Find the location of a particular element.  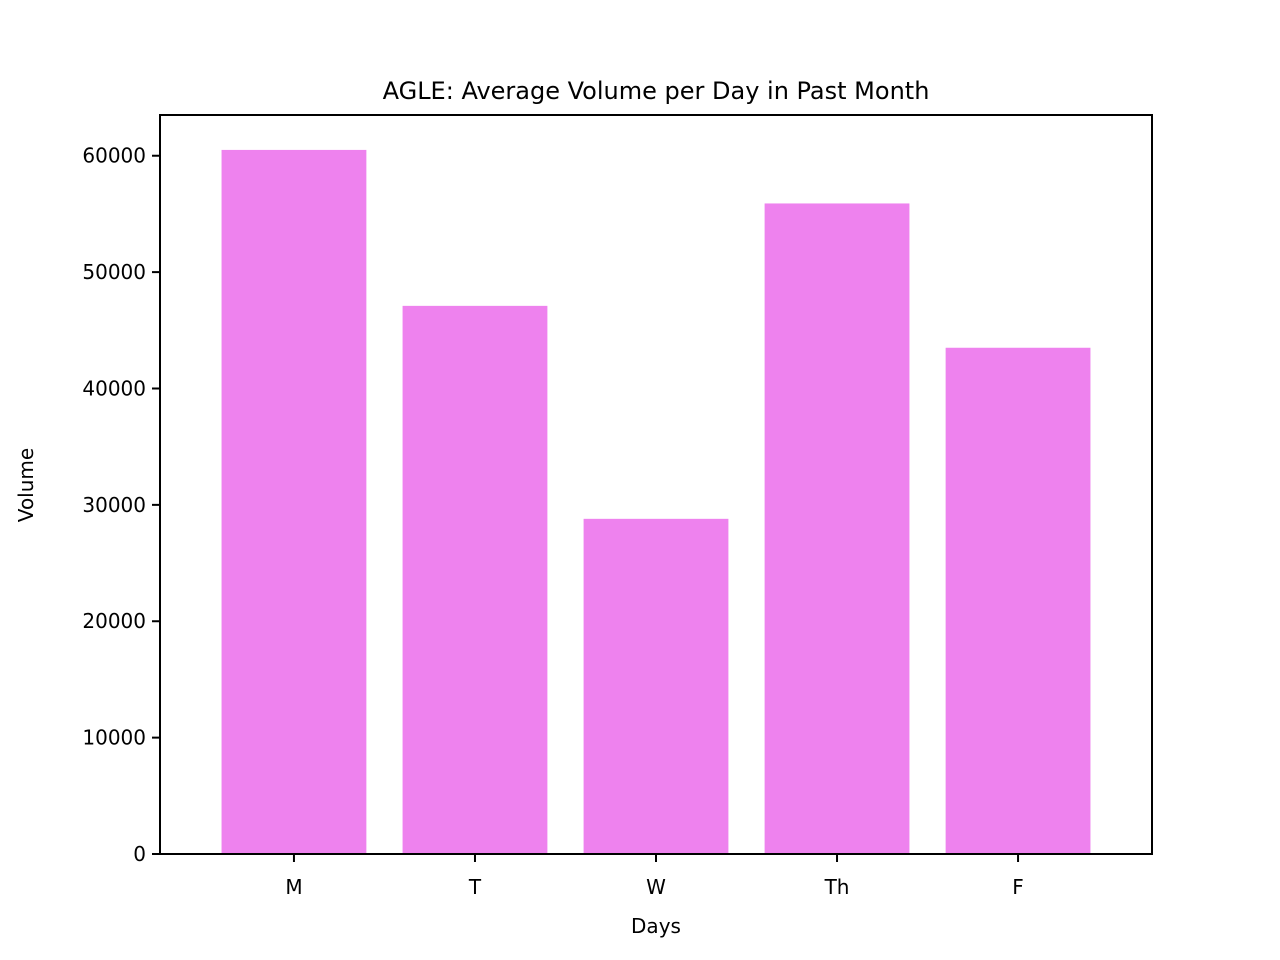

x-tick-label: M is located at coordinates (293, 887).